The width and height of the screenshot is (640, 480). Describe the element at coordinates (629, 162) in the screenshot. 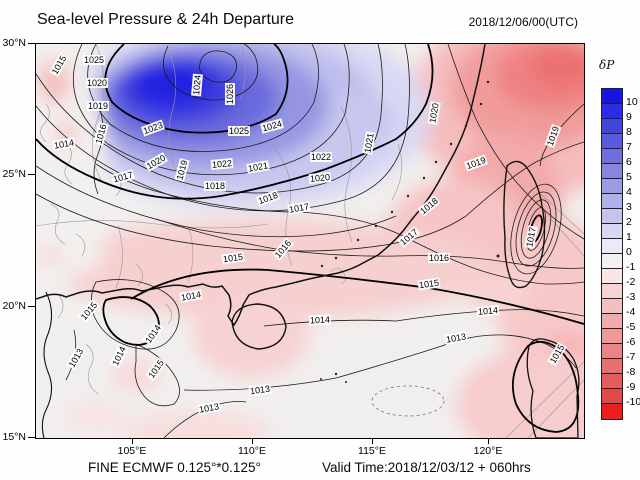

I see `colorbar-tick-label: 6` at that location.